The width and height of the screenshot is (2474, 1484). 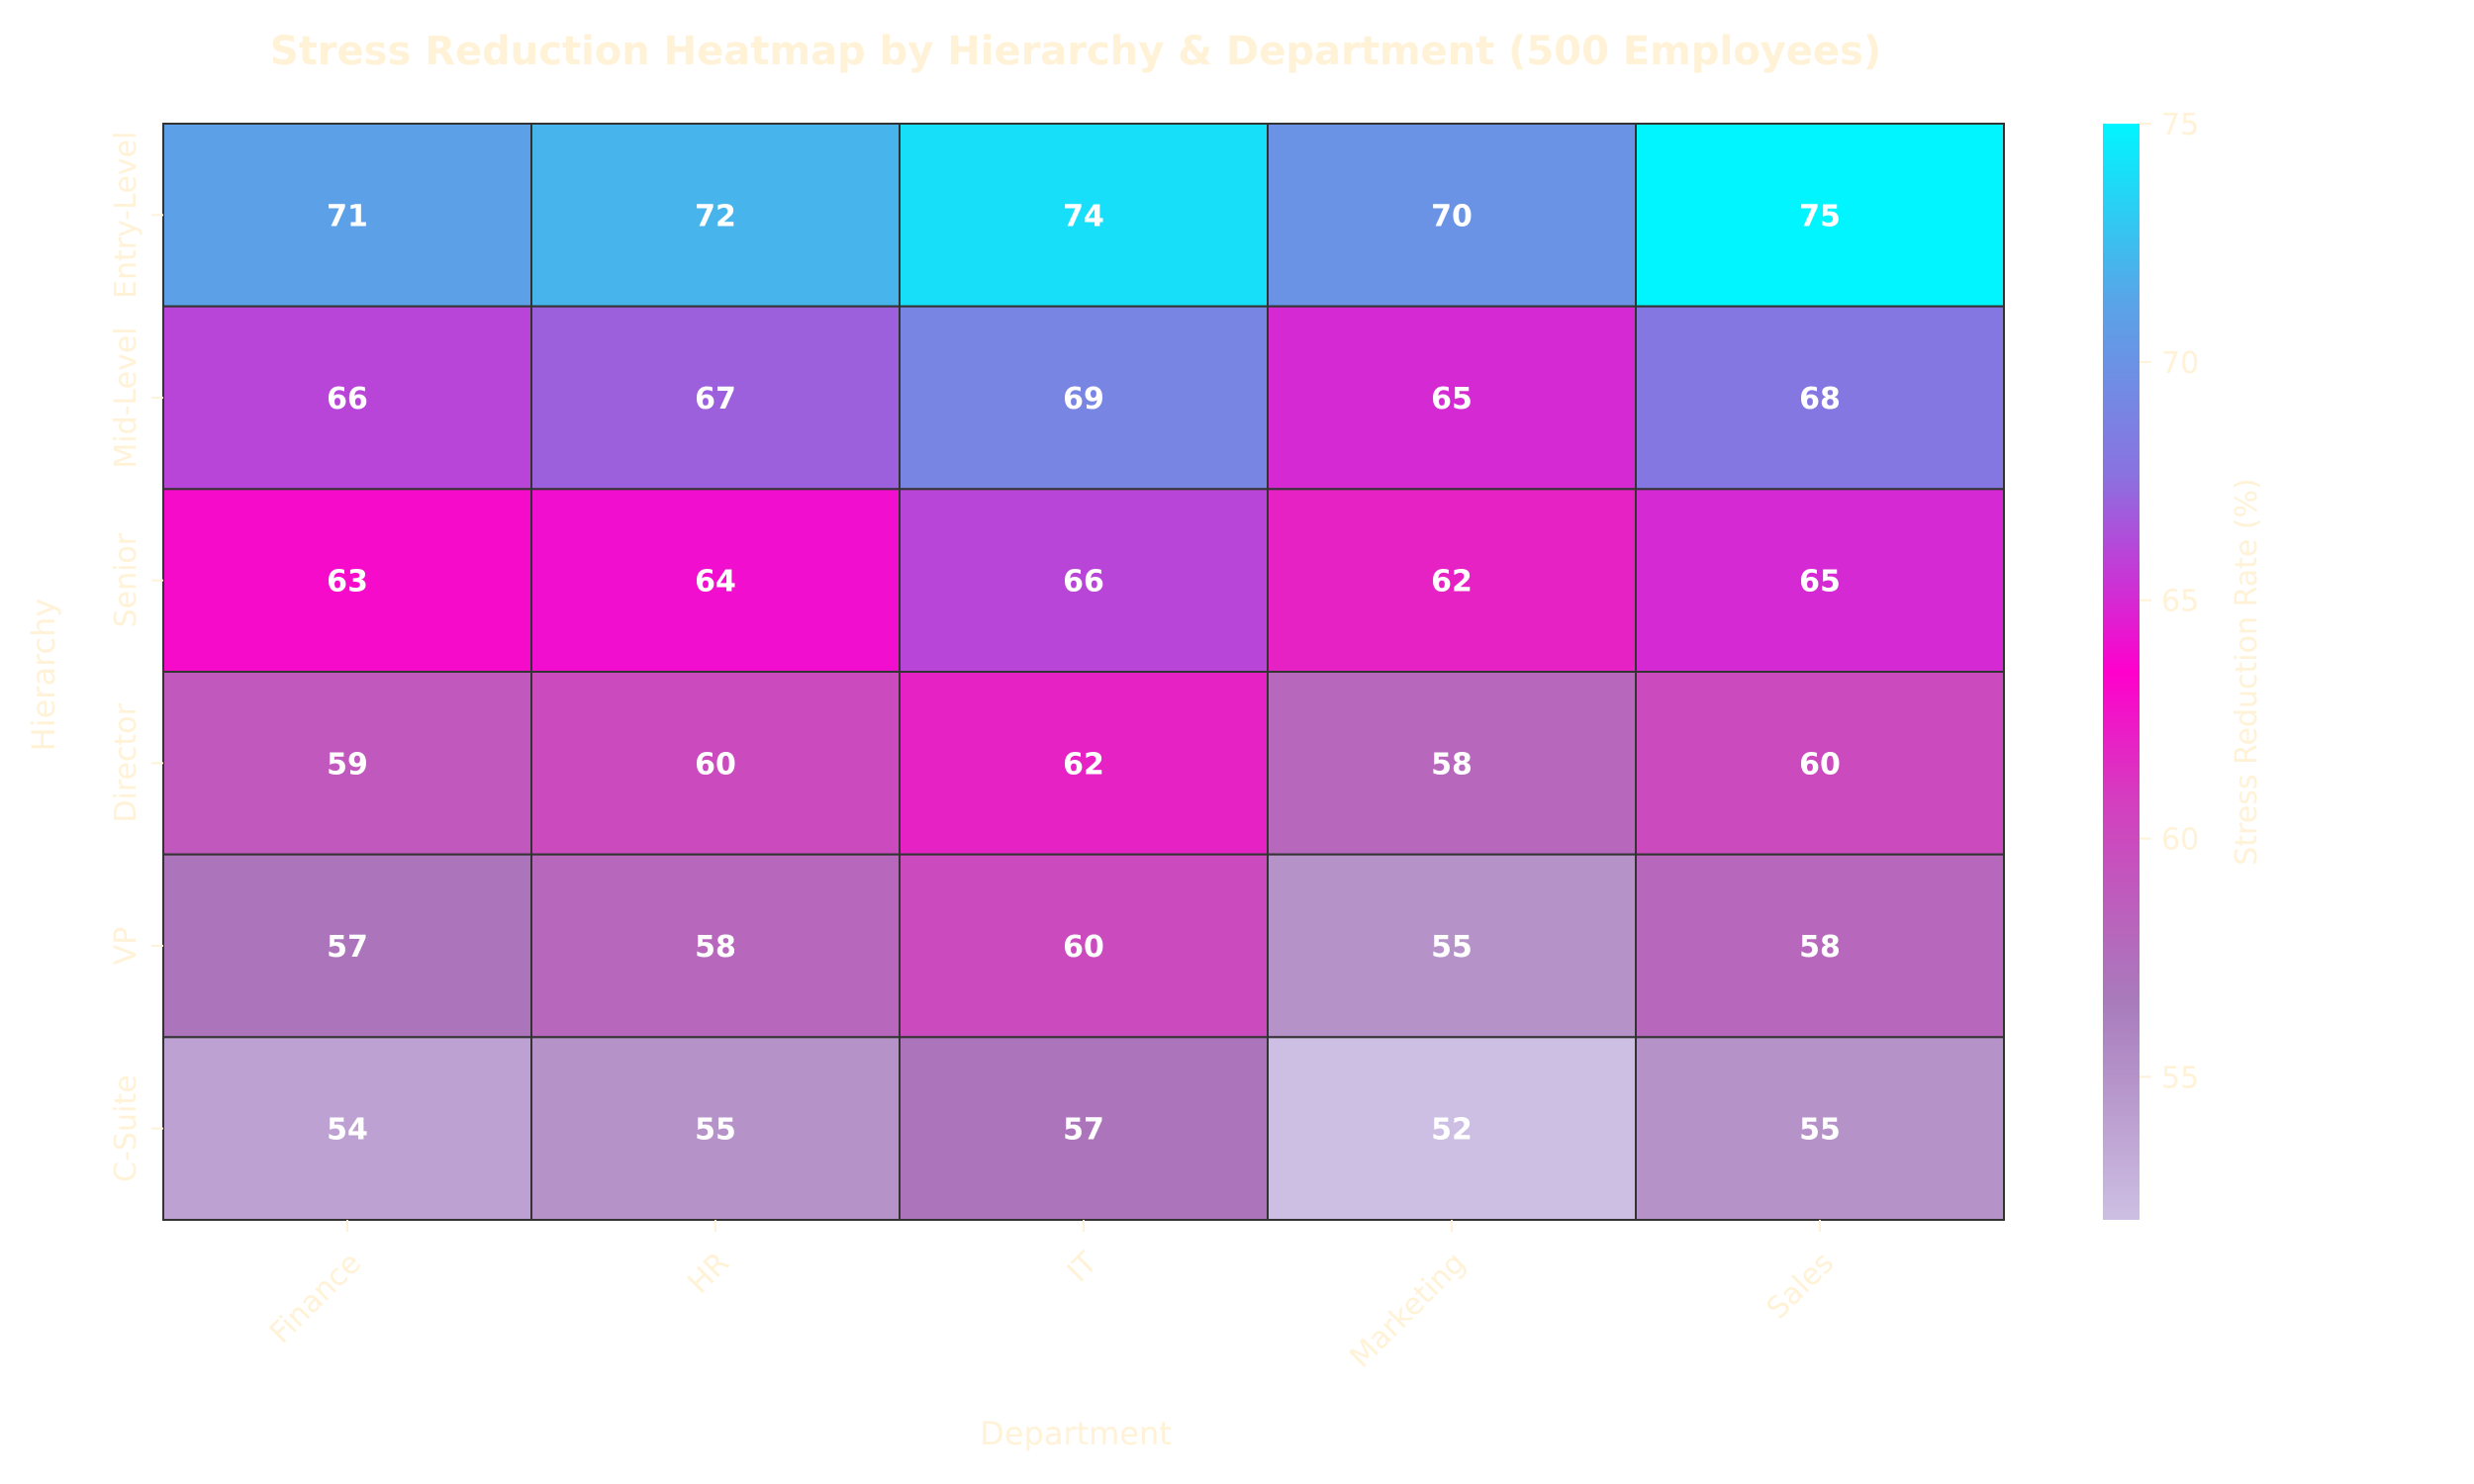 I want to click on colorbar-tick-label: 65, so click(x=2180, y=602).